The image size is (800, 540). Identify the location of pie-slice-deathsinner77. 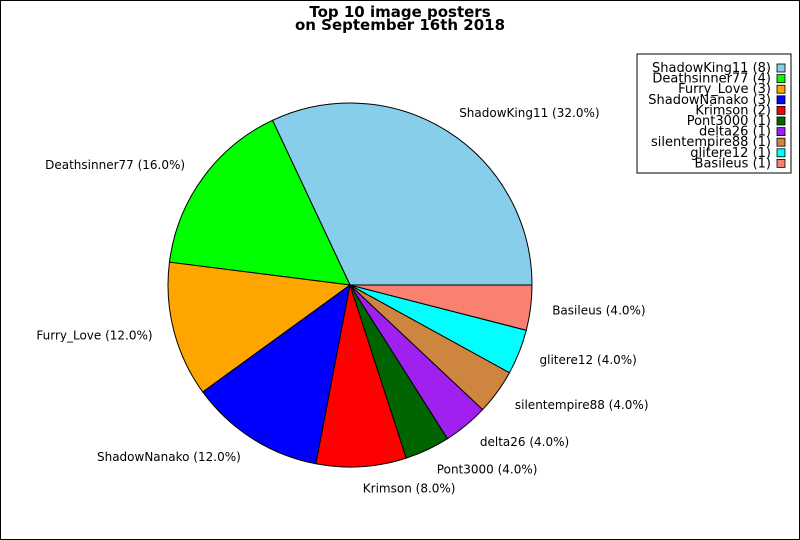
(259, 202).